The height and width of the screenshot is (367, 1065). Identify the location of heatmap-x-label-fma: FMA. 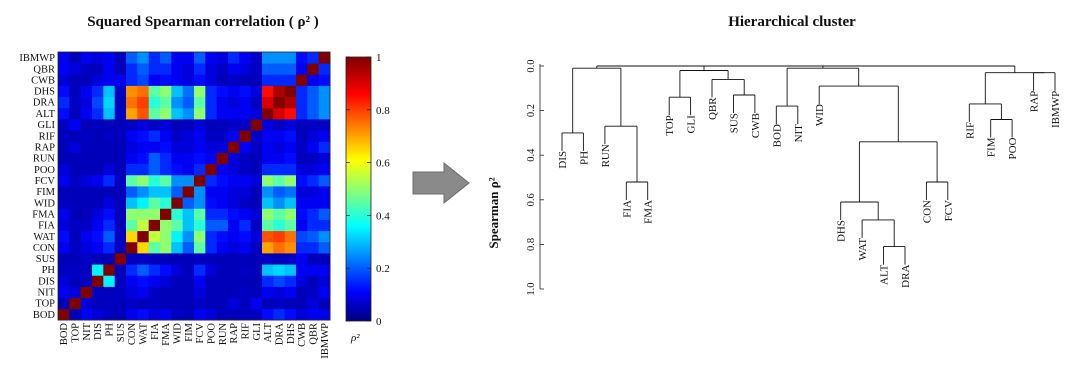
(166, 334).